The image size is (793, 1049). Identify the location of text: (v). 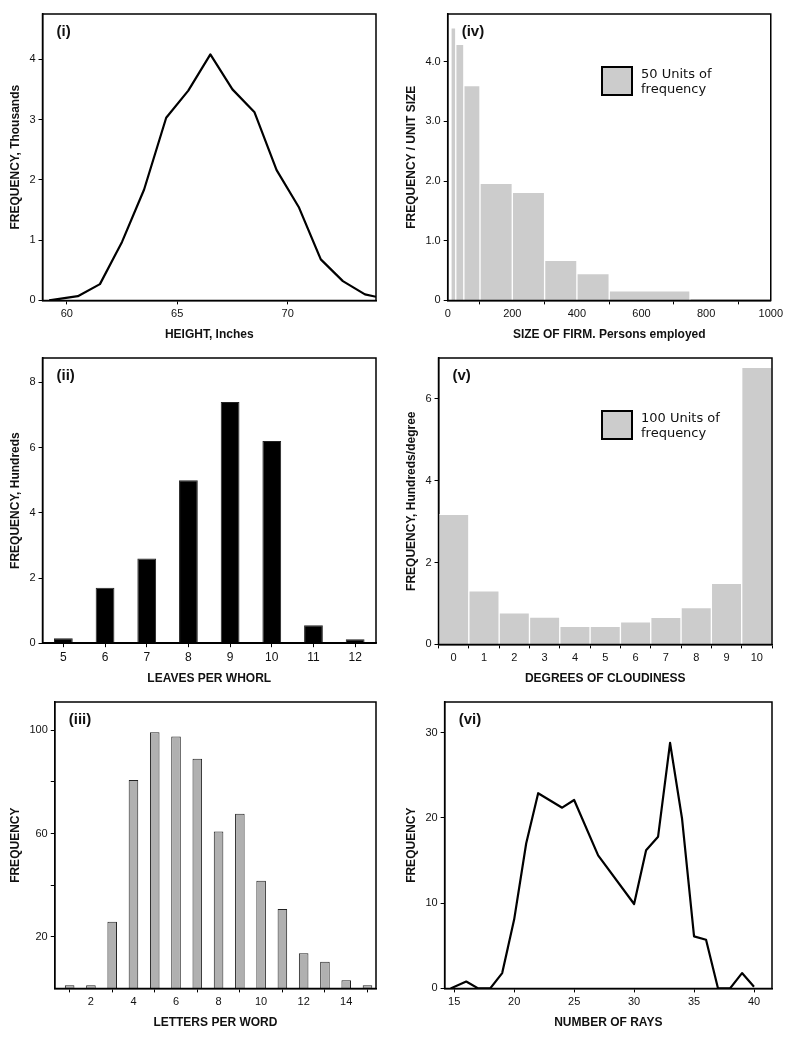
(461, 374).